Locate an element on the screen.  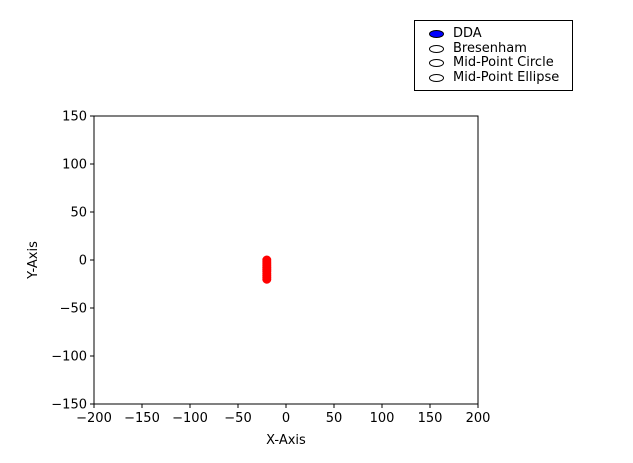
y-axis-ticks: −150 −100 −50 0 50 100 150 is located at coordinates (72, 261).